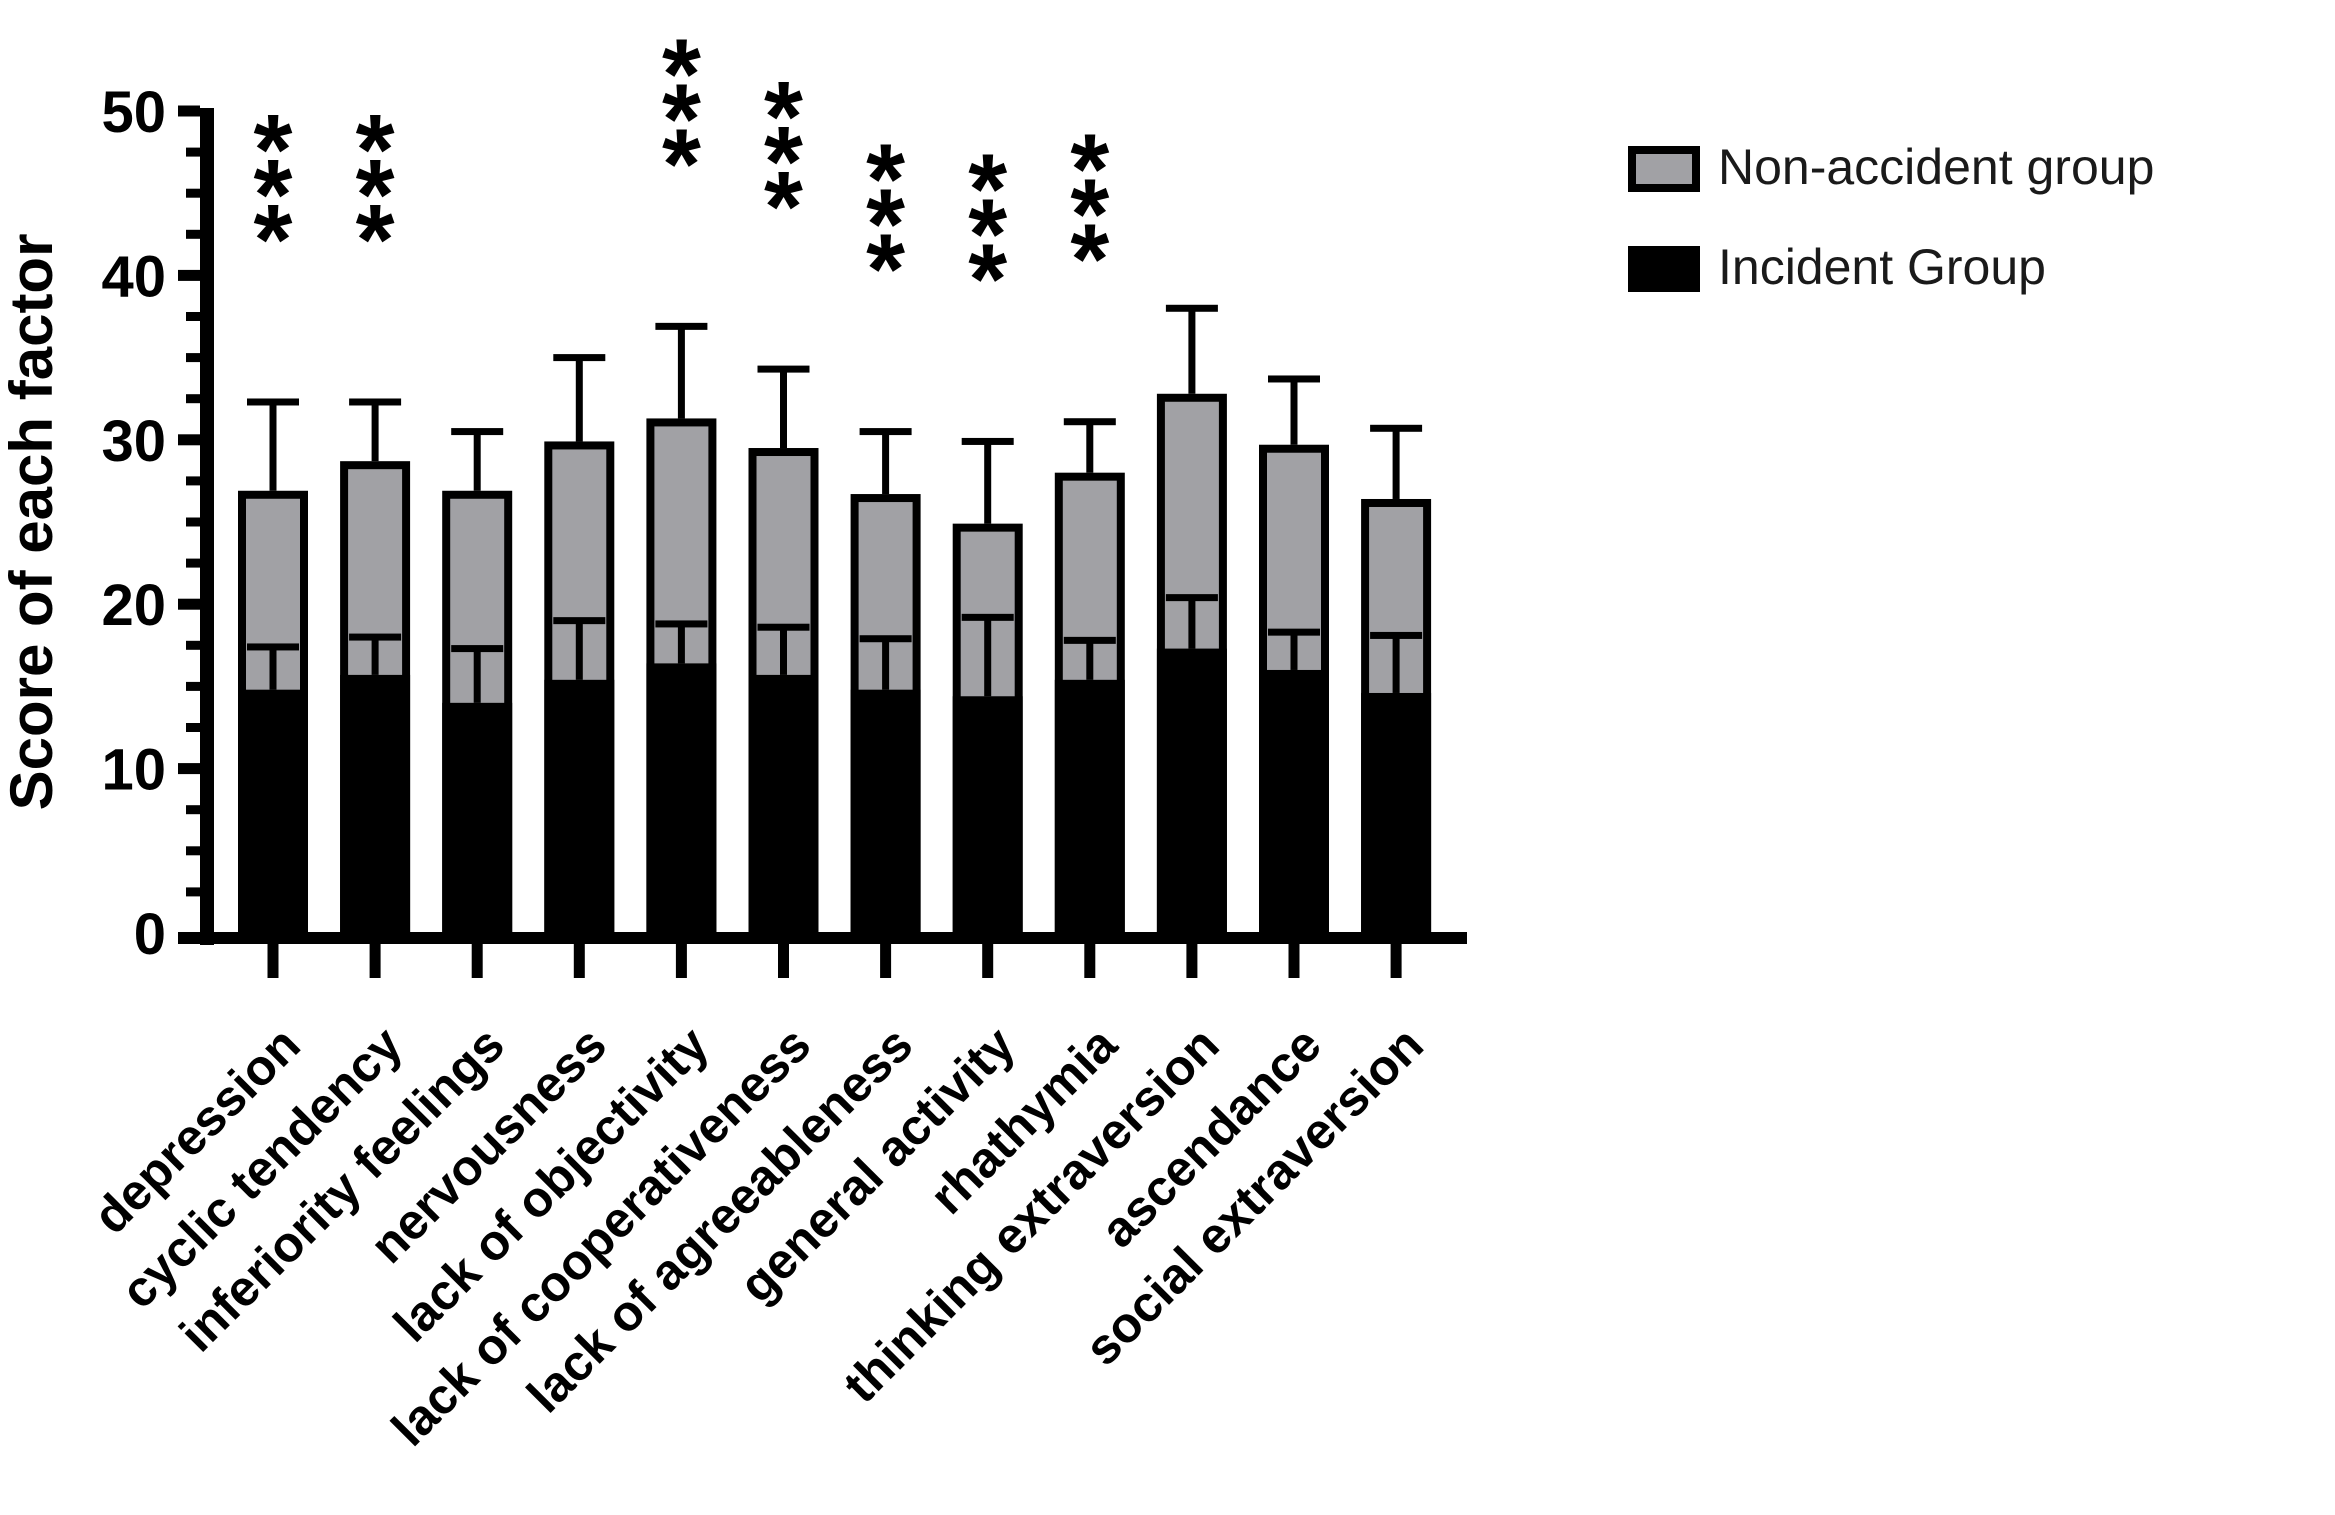 This screenshot has height=1515, width=2335. I want to click on y-tick-label: 40, so click(133, 276).